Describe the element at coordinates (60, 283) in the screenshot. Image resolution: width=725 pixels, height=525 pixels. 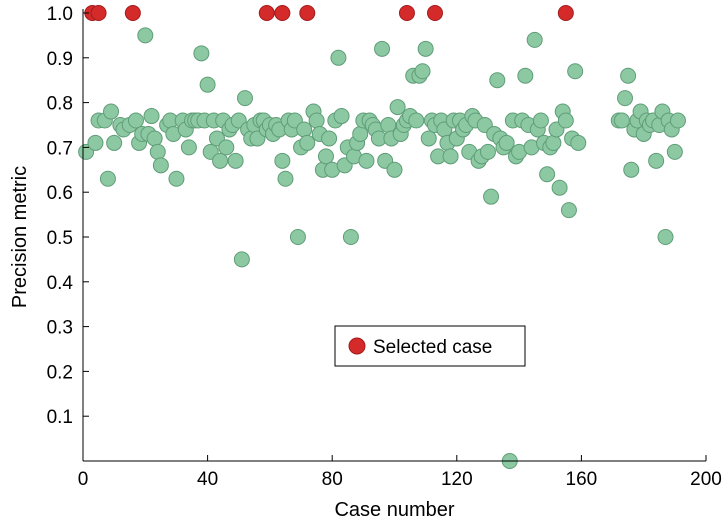
I see `y-tick-label: 0.4` at that location.